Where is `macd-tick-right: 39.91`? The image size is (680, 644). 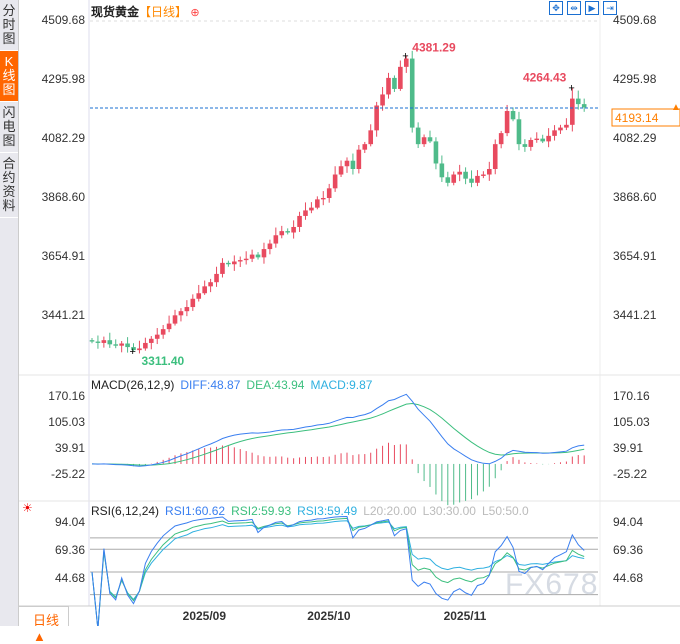
macd-tick-right: 39.91 is located at coordinates (628, 448).